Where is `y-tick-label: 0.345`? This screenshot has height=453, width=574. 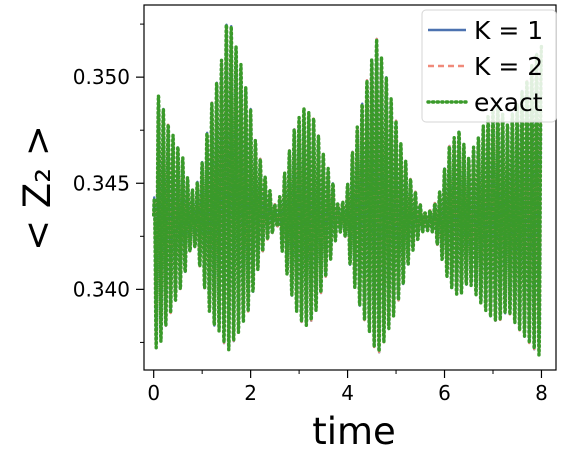
y-tick-label: 0.345 is located at coordinates (101, 183).